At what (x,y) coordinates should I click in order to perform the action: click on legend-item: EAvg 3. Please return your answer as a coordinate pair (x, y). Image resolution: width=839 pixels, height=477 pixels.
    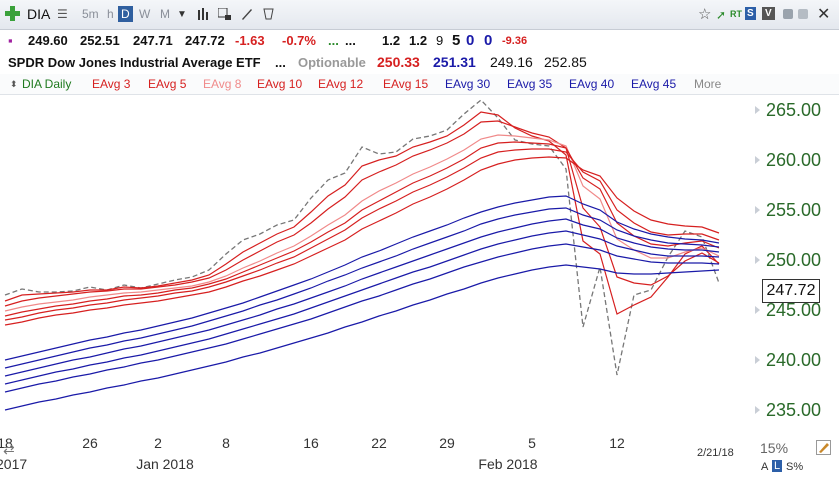
    Looking at the image, I should click on (111, 84).